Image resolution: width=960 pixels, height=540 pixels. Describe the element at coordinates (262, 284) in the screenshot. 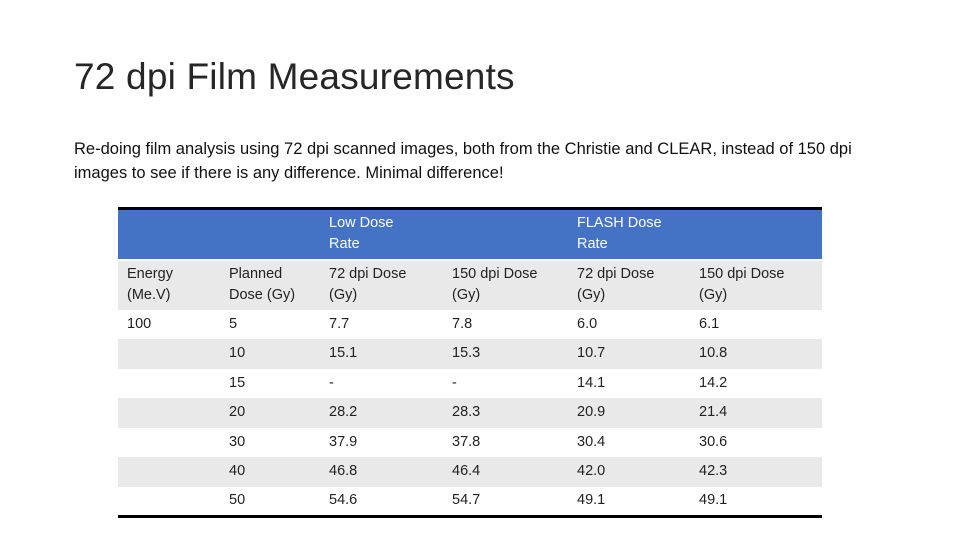

I see `cell-text: Planned Dose (Gy)` at that location.